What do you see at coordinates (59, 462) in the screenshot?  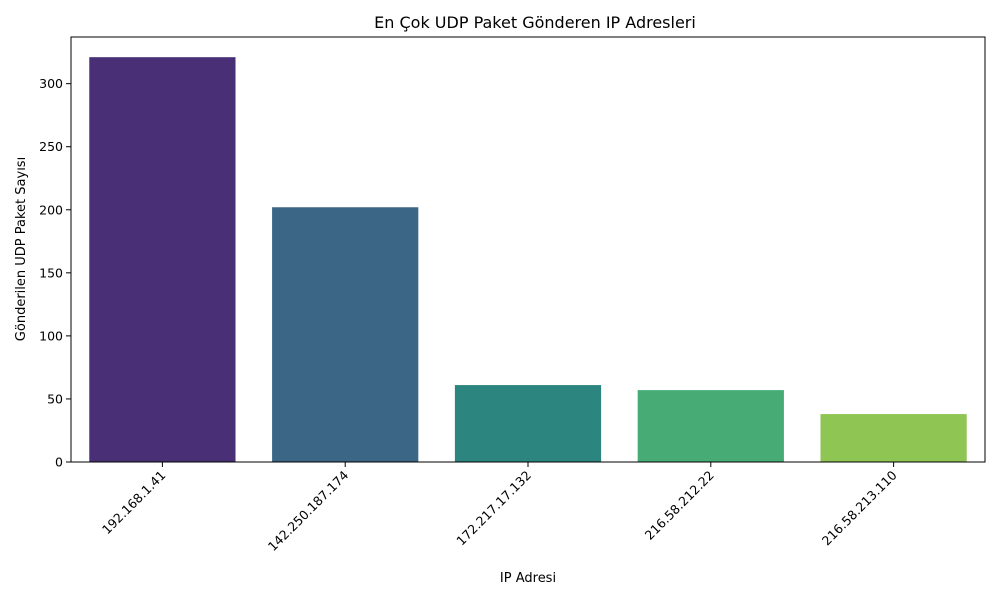 I see `y-tick-label: 0` at bounding box center [59, 462].